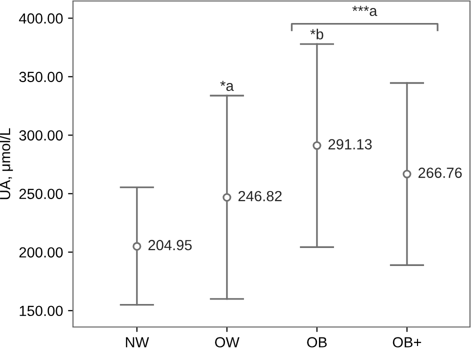 This screenshot has width=474, height=356. Describe the element at coordinates (407, 342) in the screenshot. I see `x-tick-label: OB+` at that location.